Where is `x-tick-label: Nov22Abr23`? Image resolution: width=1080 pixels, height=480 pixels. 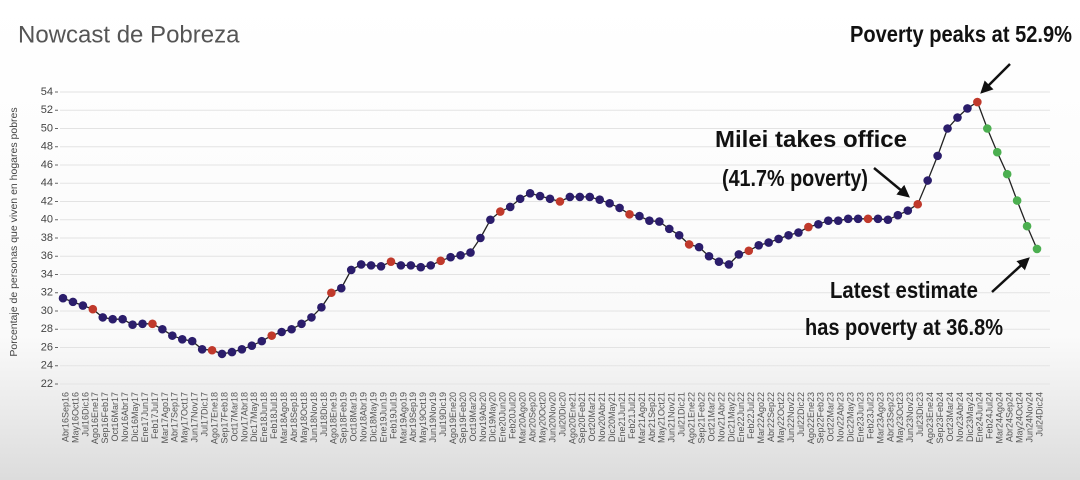 x-tick-label: Nov22Abr23 is located at coordinates (841, 417).